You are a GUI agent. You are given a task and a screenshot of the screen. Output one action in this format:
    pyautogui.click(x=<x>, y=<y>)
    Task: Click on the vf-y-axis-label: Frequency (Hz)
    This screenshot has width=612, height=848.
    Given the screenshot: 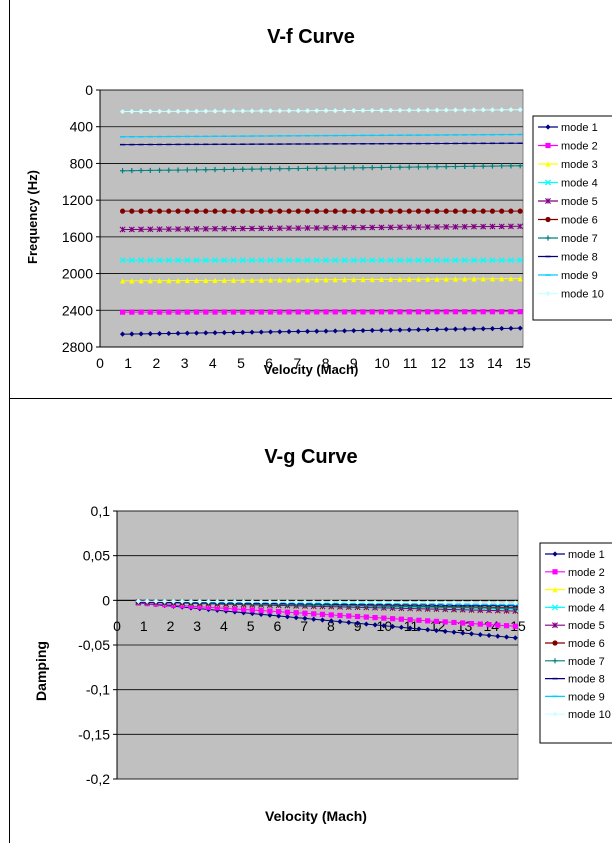 What is the action you would take?
    pyautogui.click(x=32, y=217)
    